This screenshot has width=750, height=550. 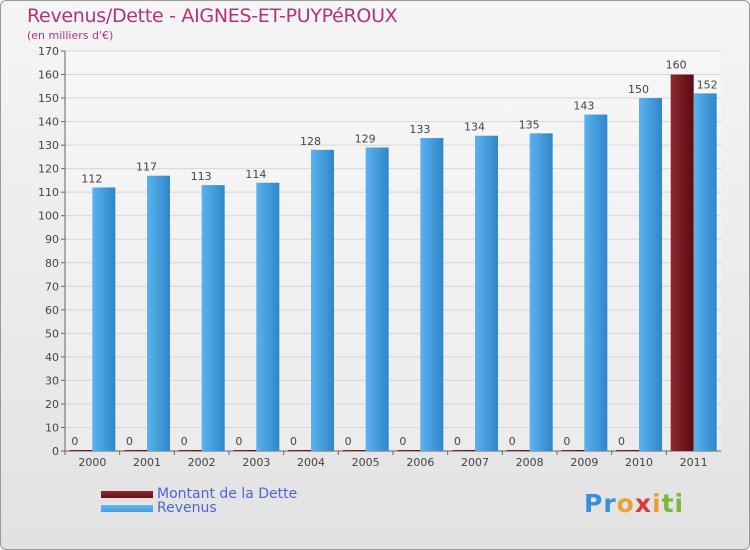 What do you see at coordinates (55, 451) in the screenshot?
I see `y-tick-label: 0` at bounding box center [55, 451].